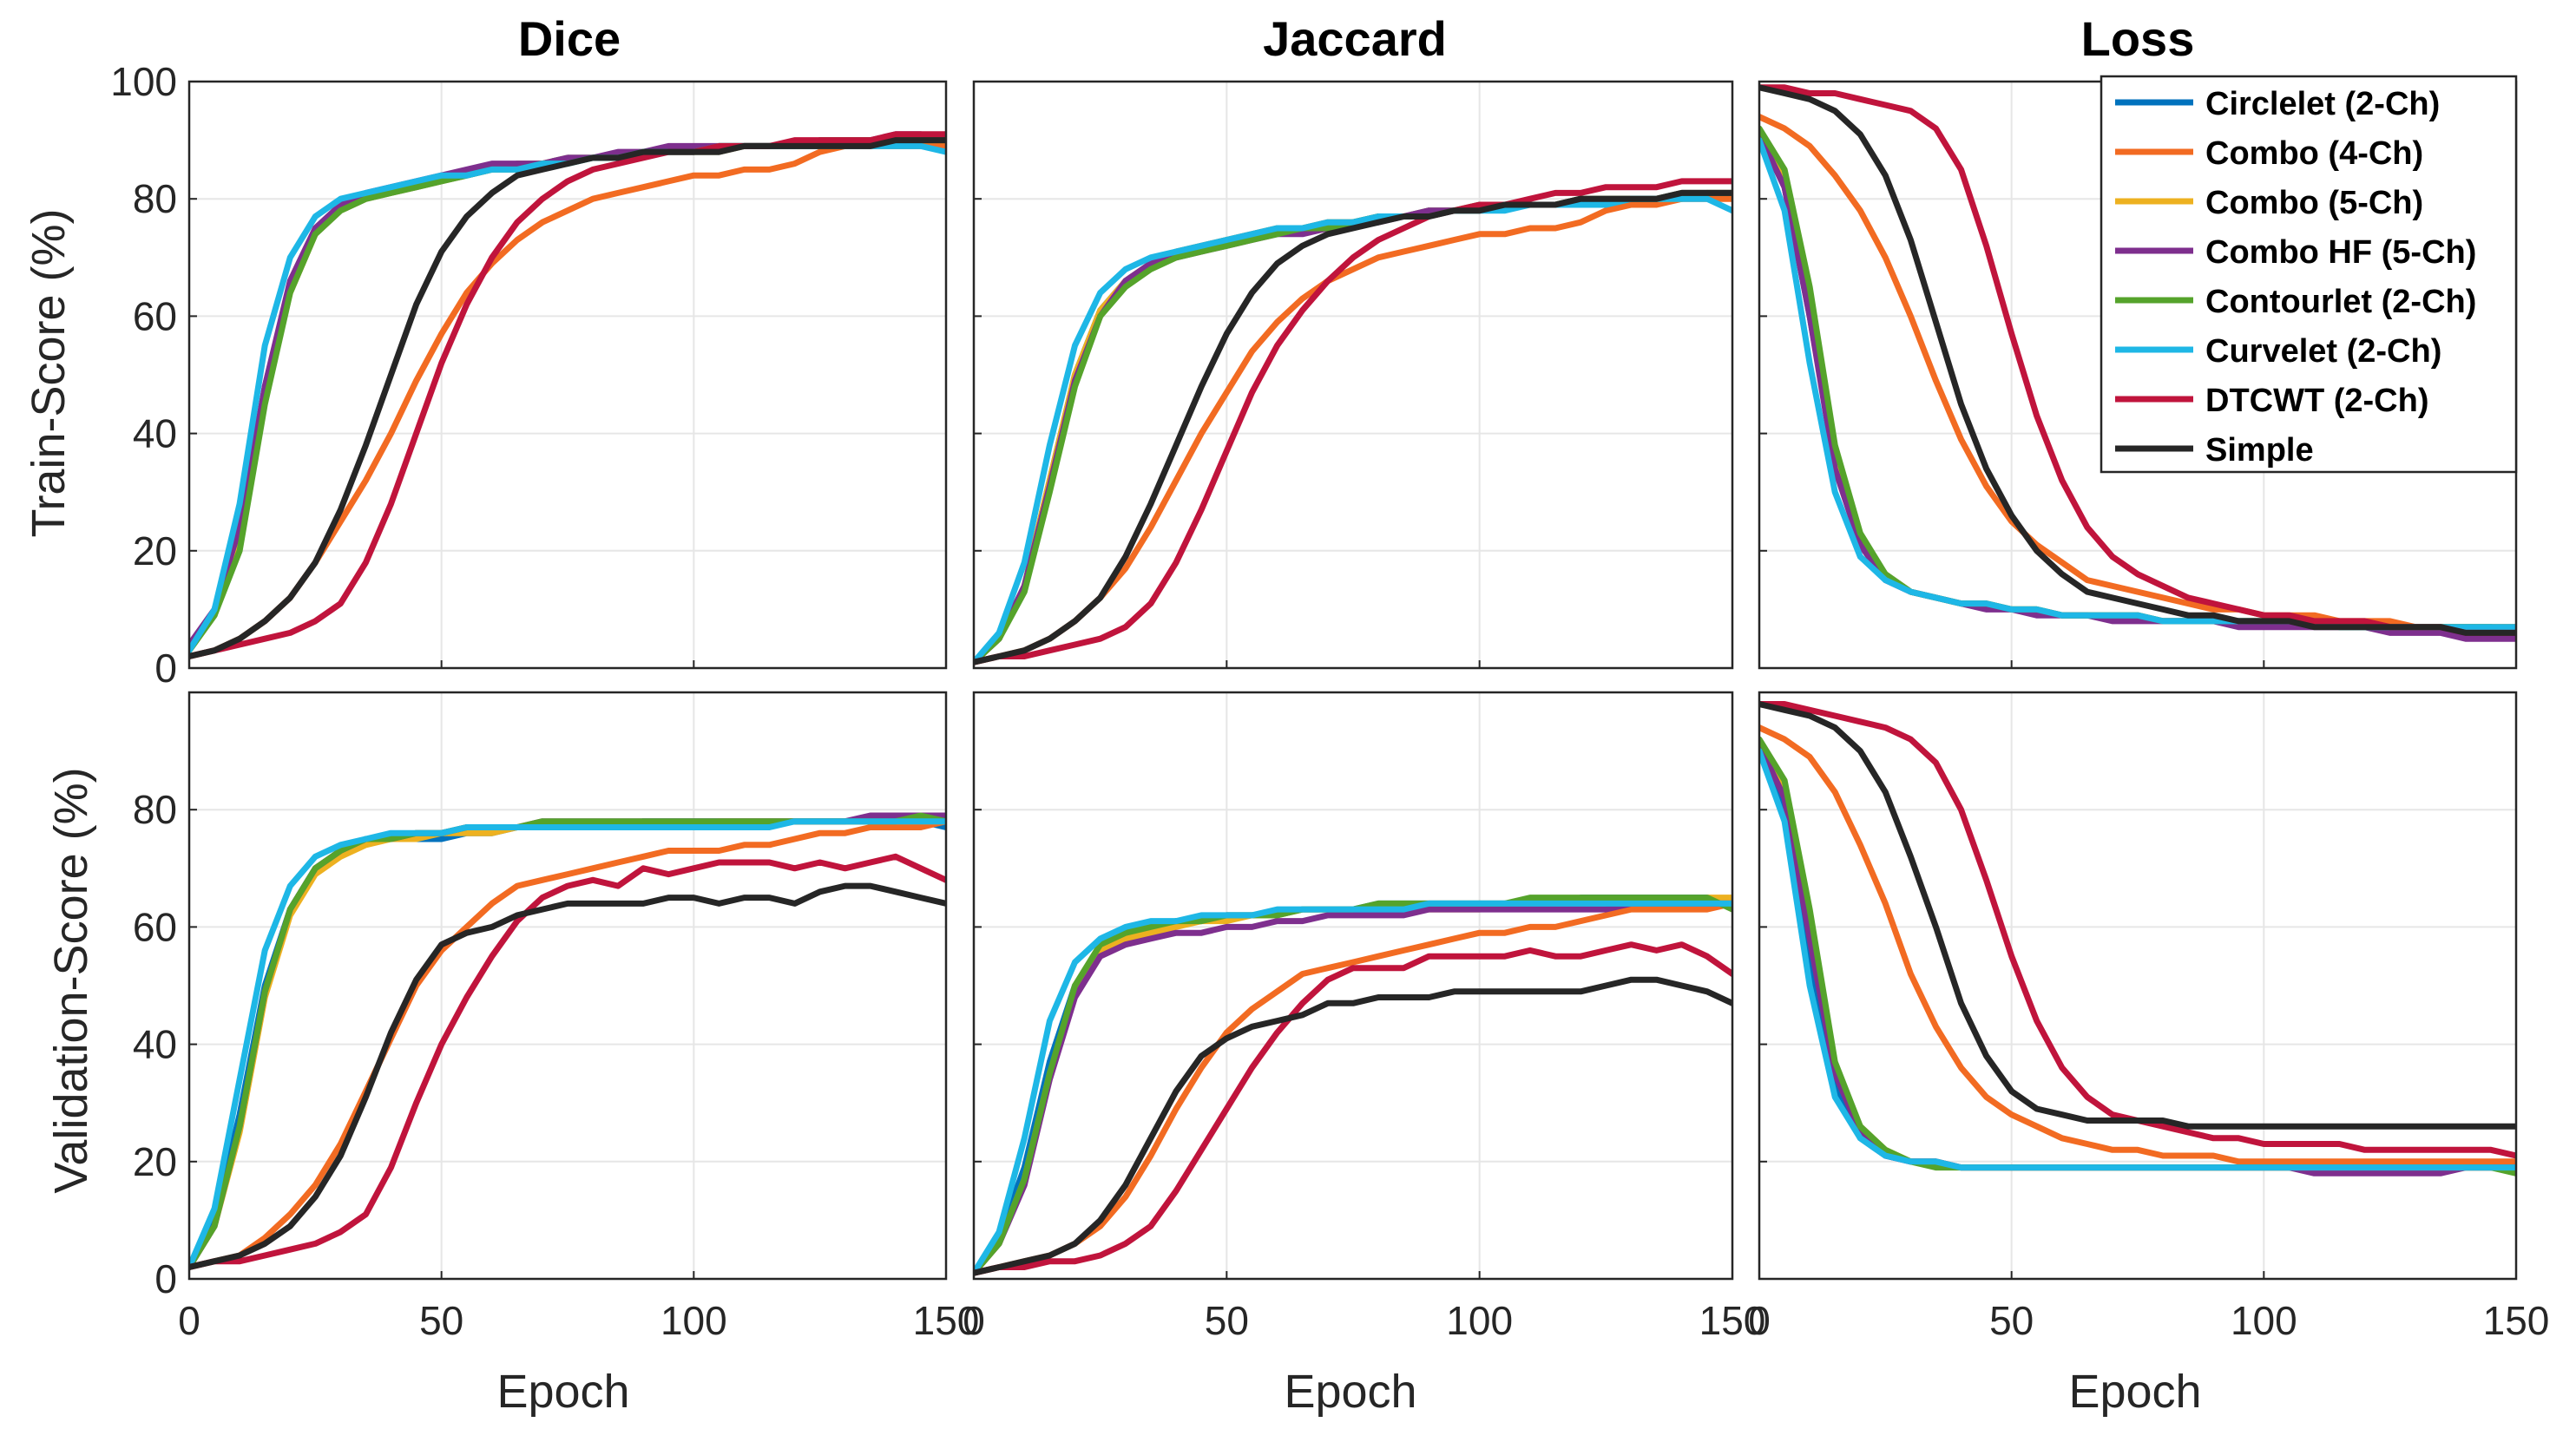 This screenshot has width=2576, height=1442. What do you see at coordinates (1350, 1392) in the screenshot?
I see `x-axis-label-jaccard: Epoch` at bounding box center [1350, 1392].